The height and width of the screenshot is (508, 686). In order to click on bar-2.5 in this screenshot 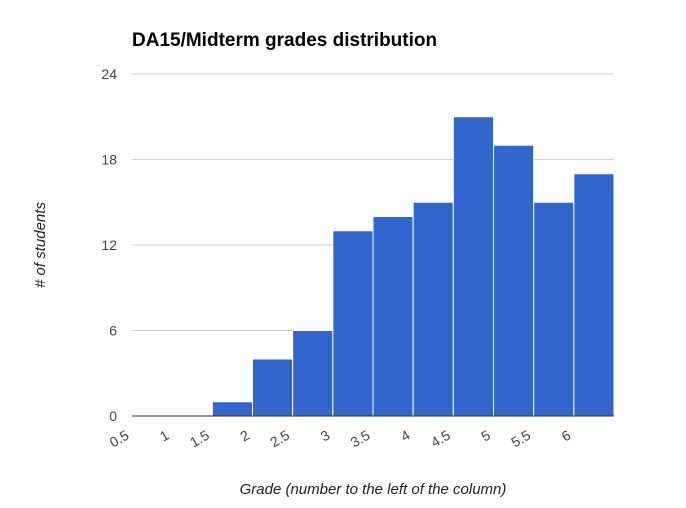, I will do `click(313, 373)`.